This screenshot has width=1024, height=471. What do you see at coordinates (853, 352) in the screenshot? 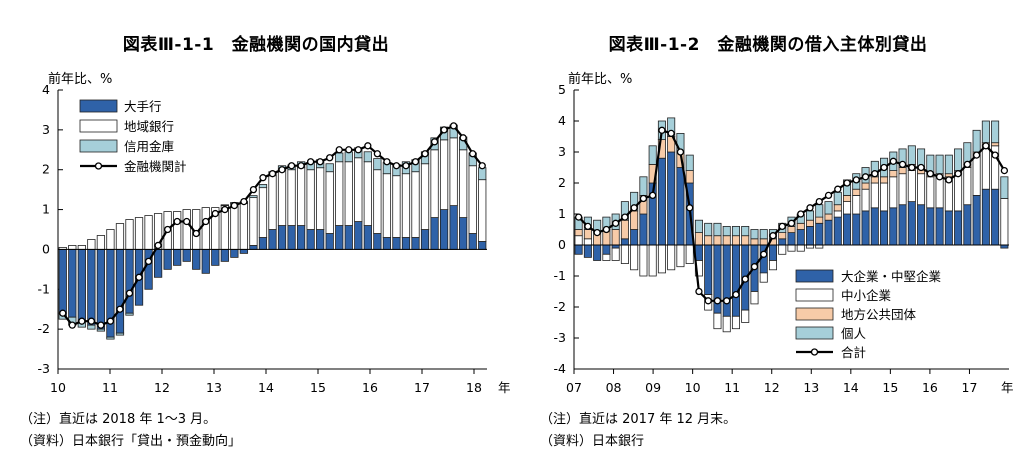
I see `legend-label: 合計` at bounding box center [853, 352].